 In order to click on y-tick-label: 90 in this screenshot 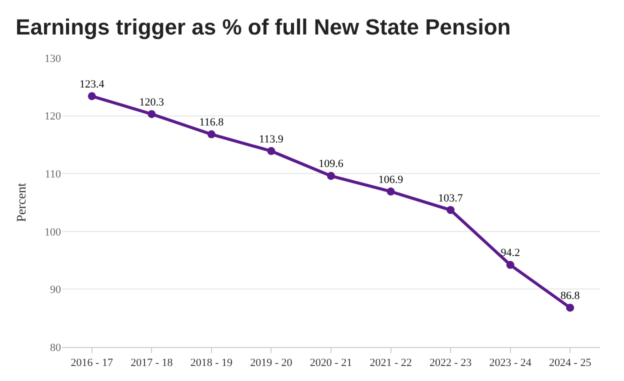, I will do `click(56, 290)`.